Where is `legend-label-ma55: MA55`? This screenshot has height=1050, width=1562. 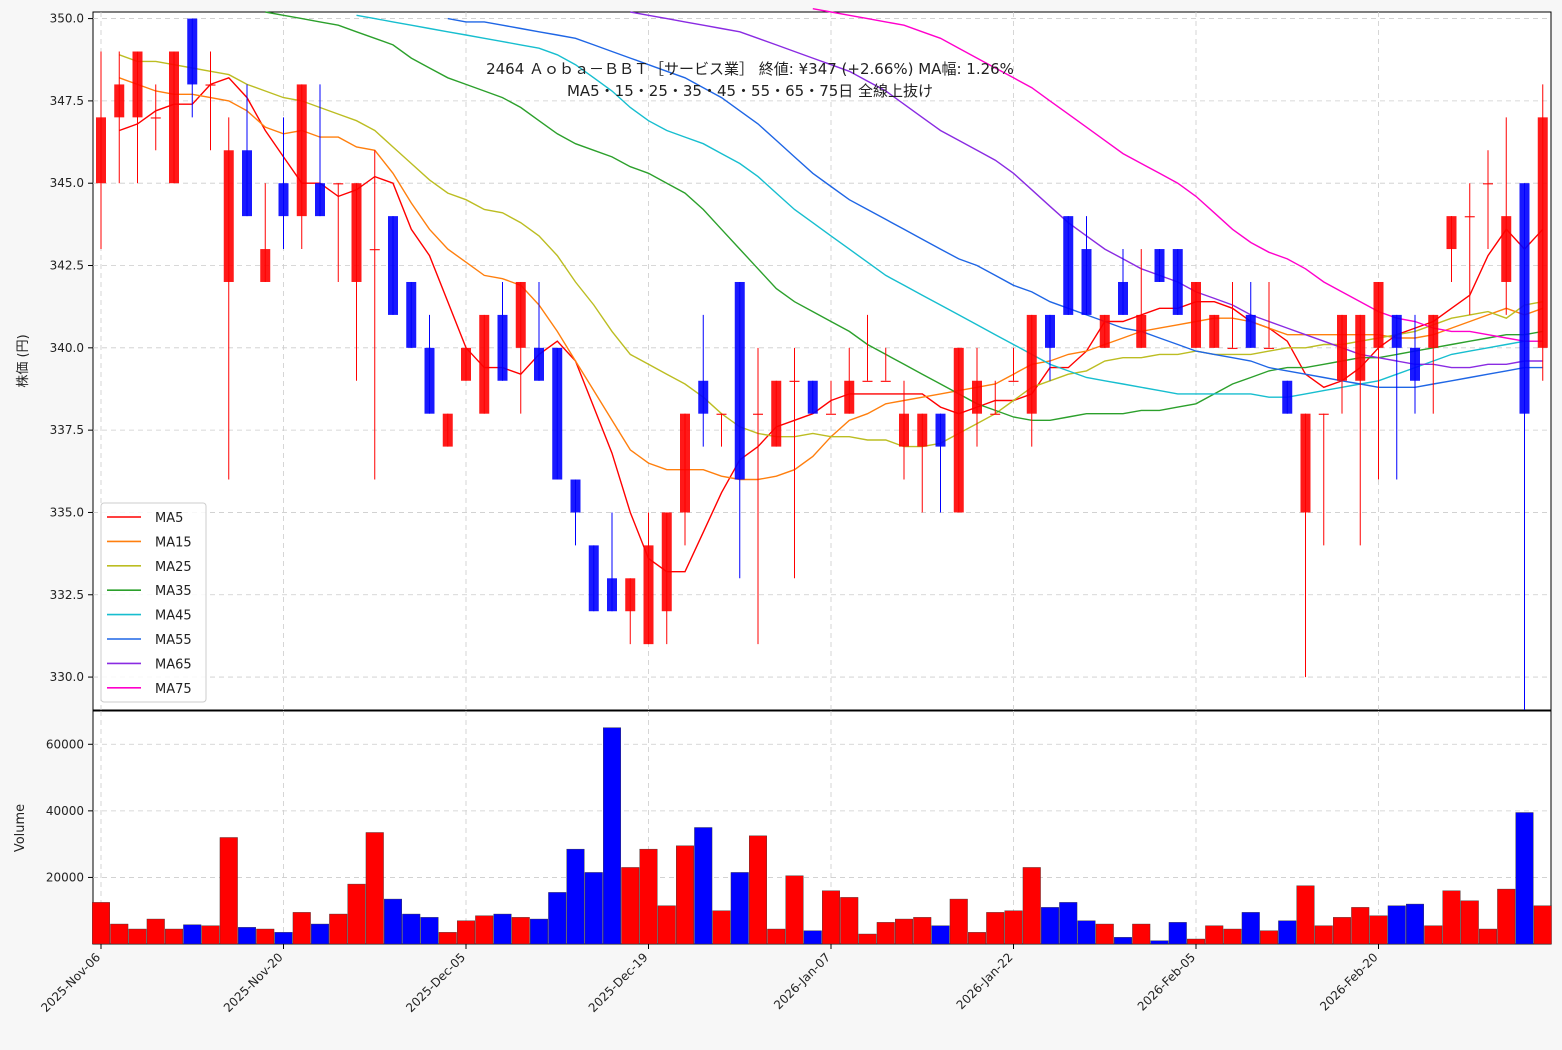 legend-label-ma55: MA55 is located at coordinates (173, 640).